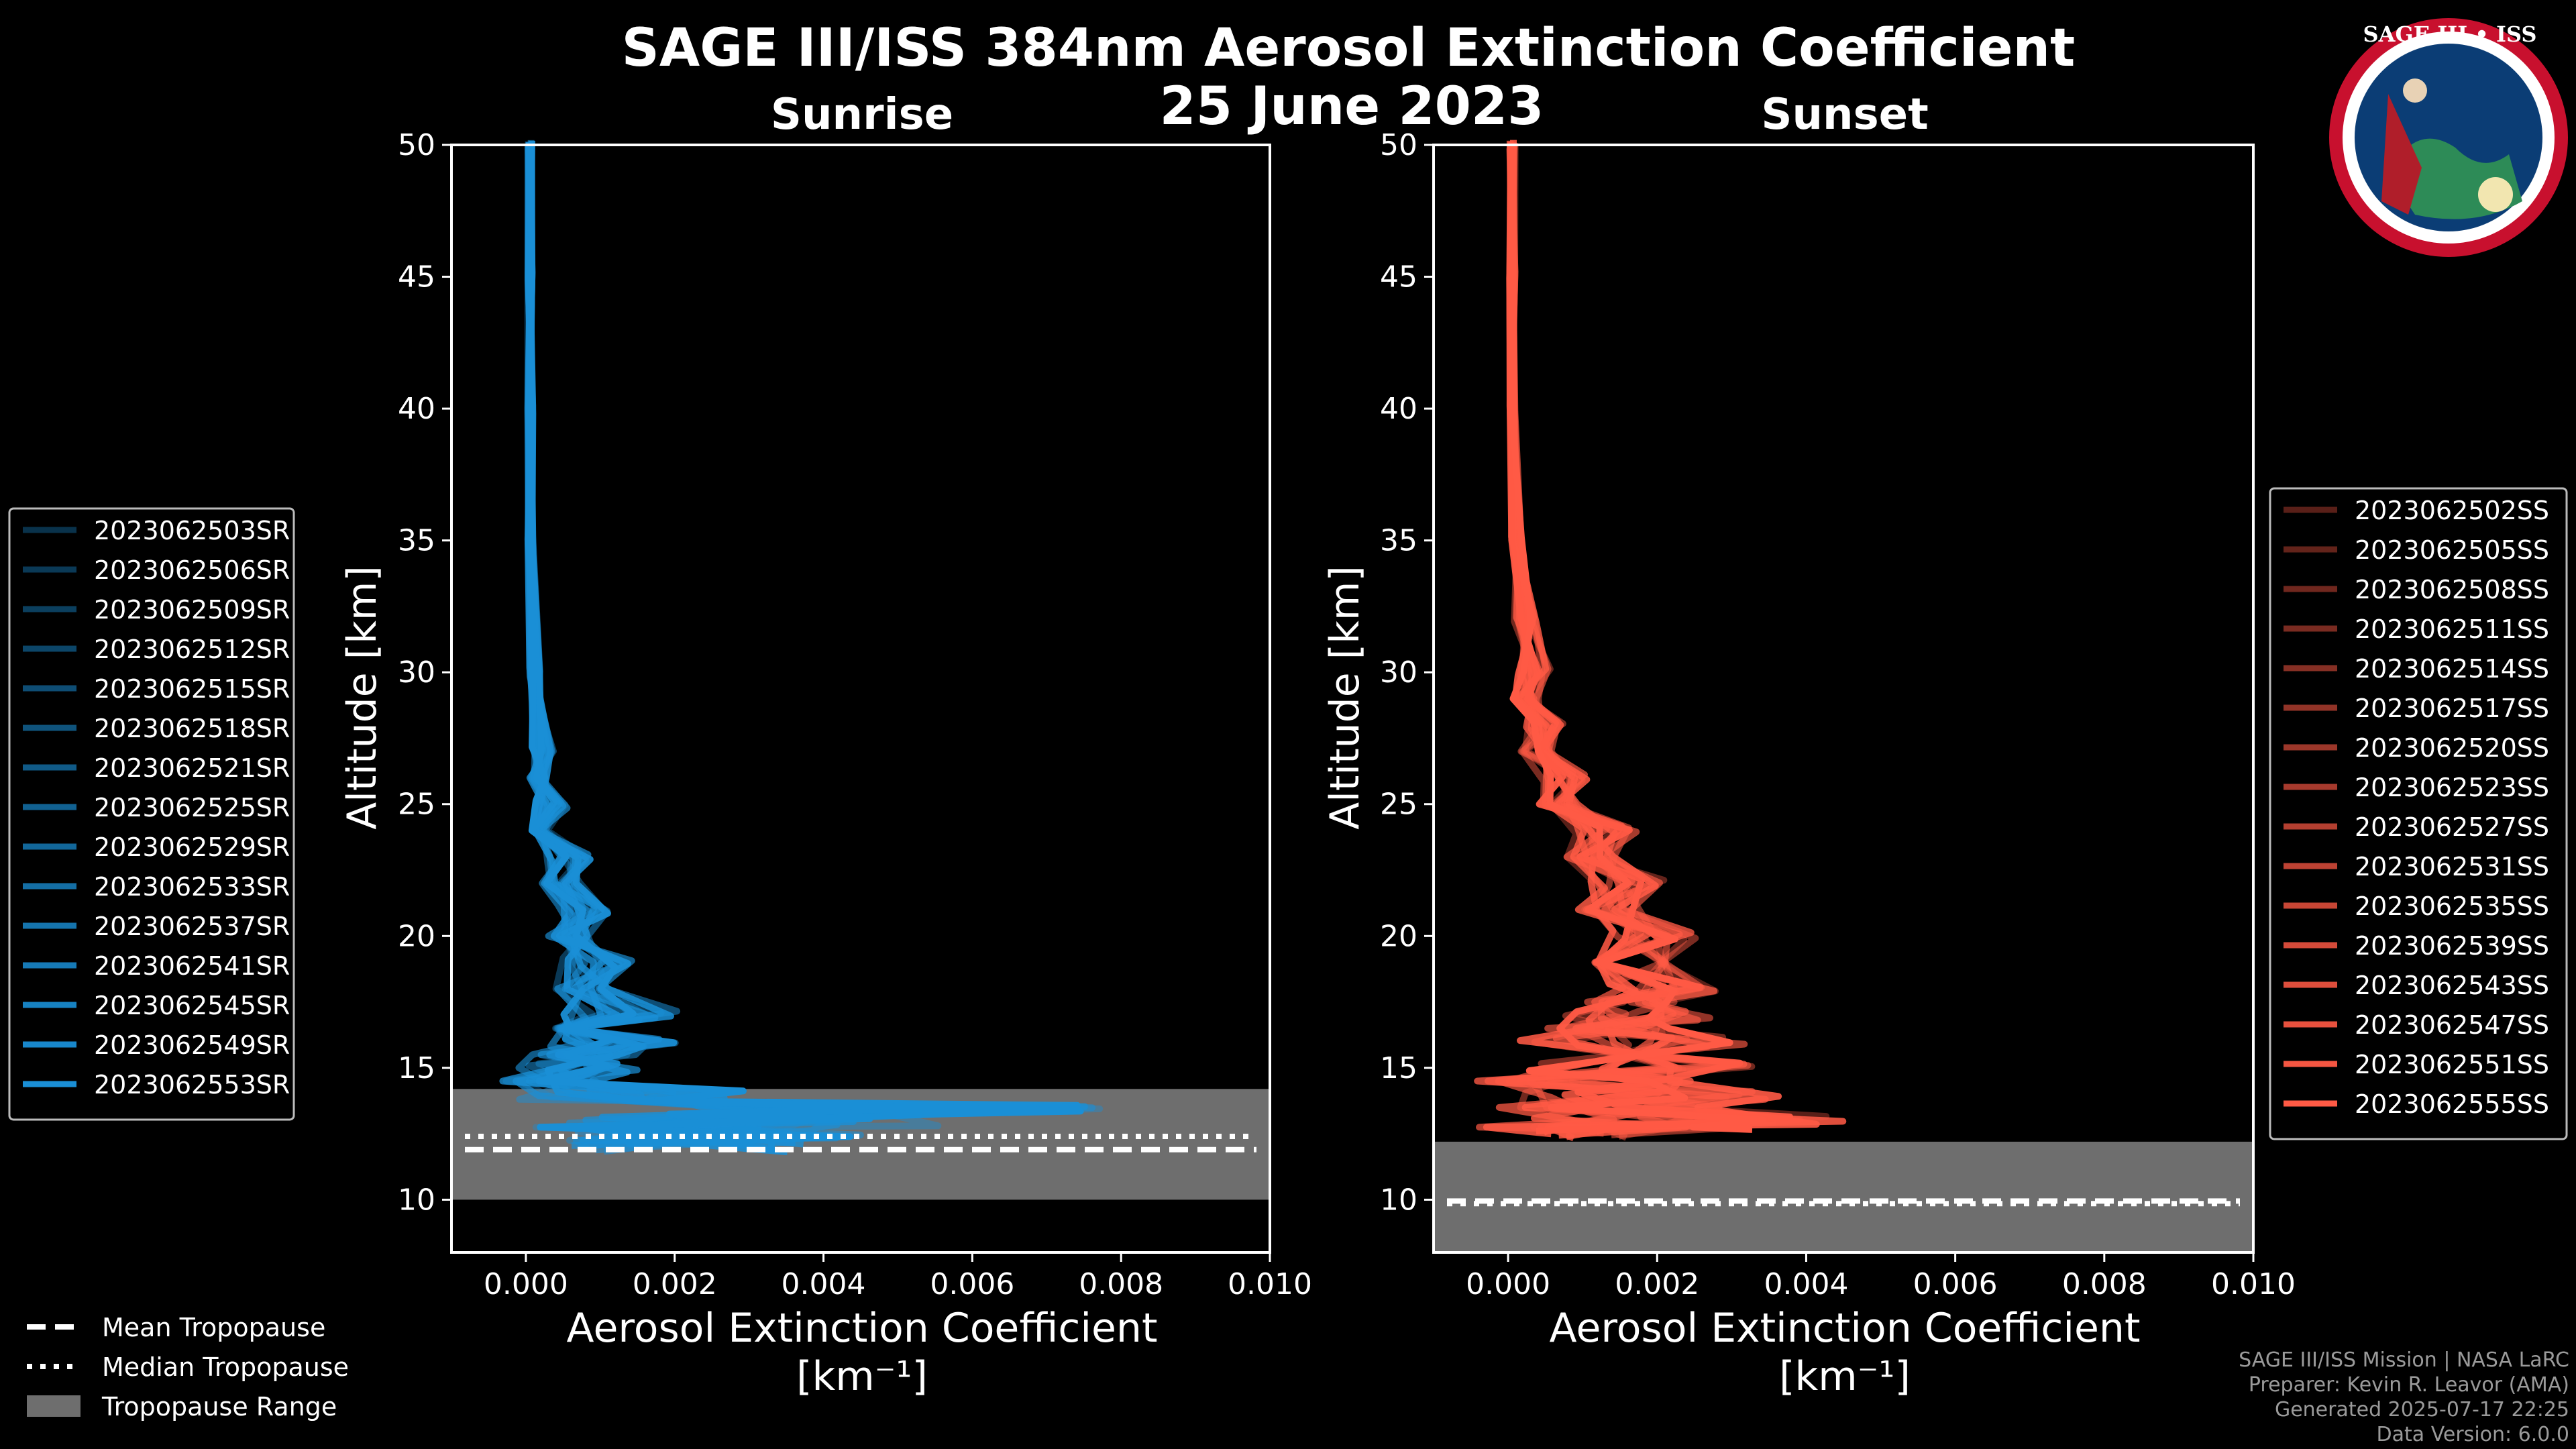 The image size is (2576, 1449). I want to click on legend-label-2023062506SR: 2023062506SR, so click(192, 570).